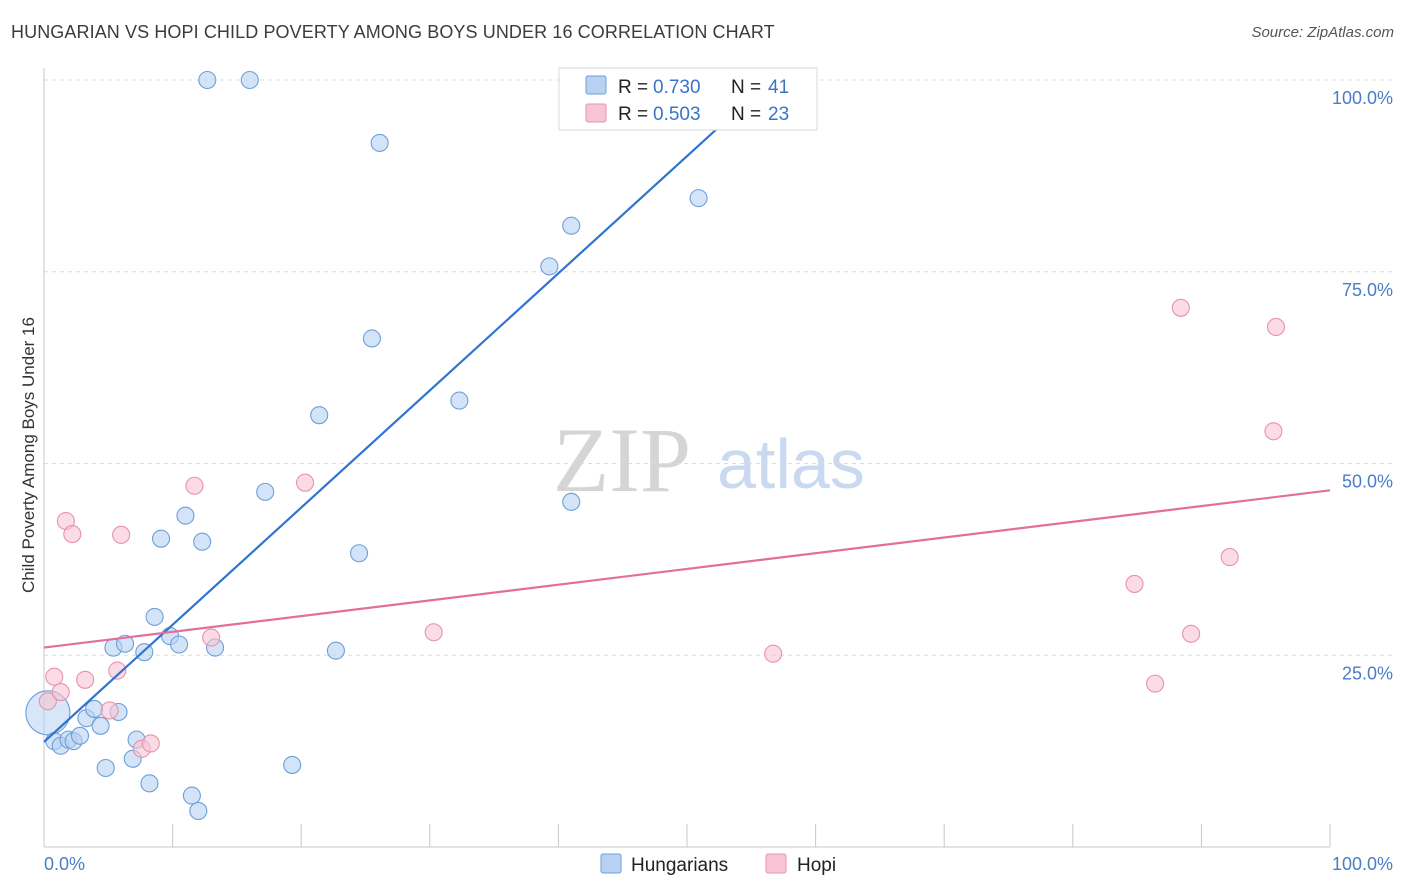 The width and height of the screenshot is (1406, 892). Describe the element at coordinates (1322, 32) in the screenshot. I see `source-credit: Source: ZipAtlas.com` at that location.